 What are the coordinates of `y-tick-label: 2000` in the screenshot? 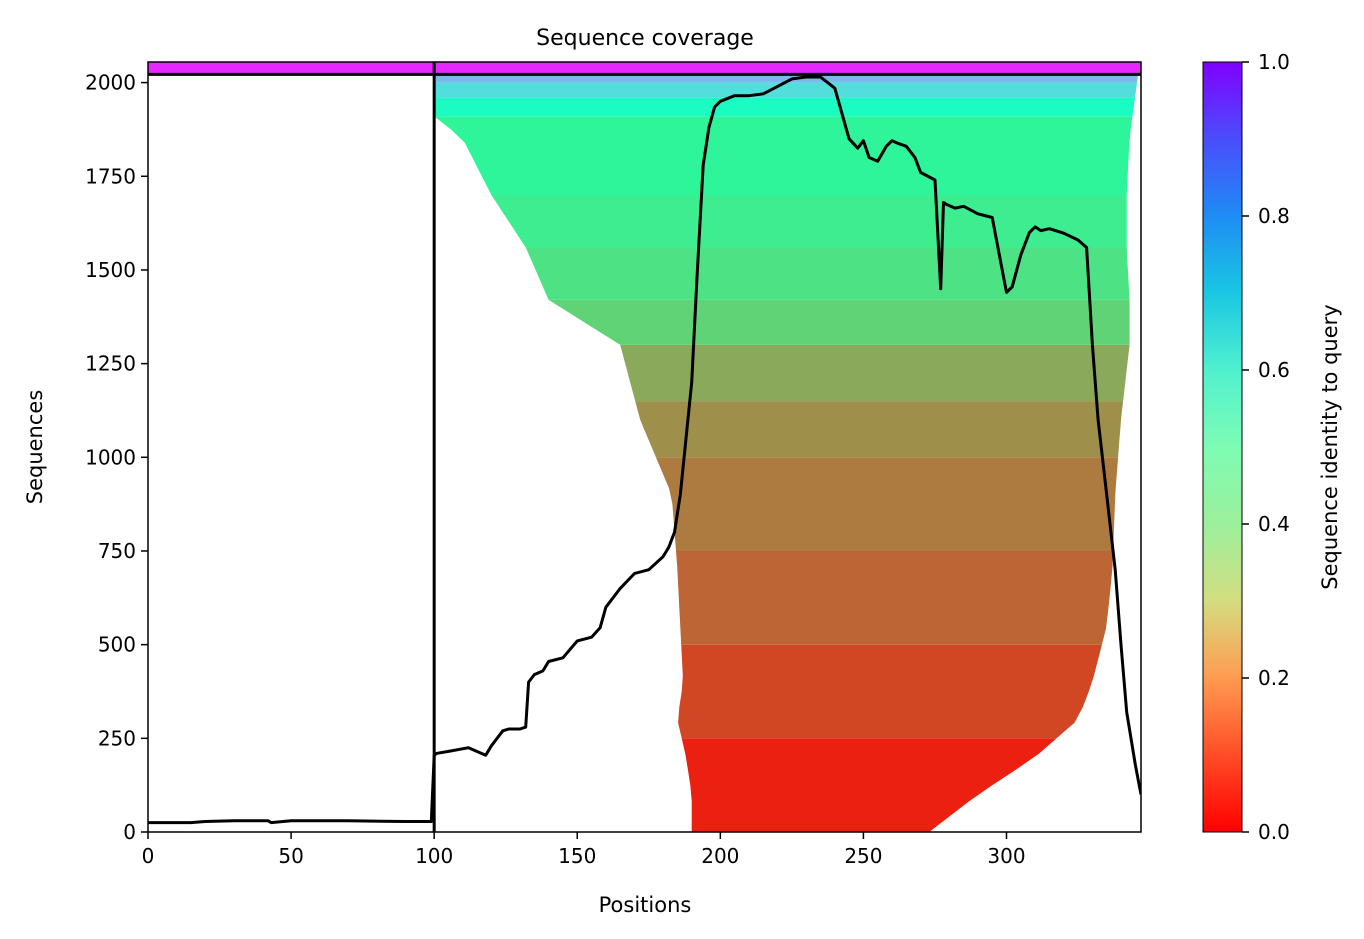 It's located at (110, 83).